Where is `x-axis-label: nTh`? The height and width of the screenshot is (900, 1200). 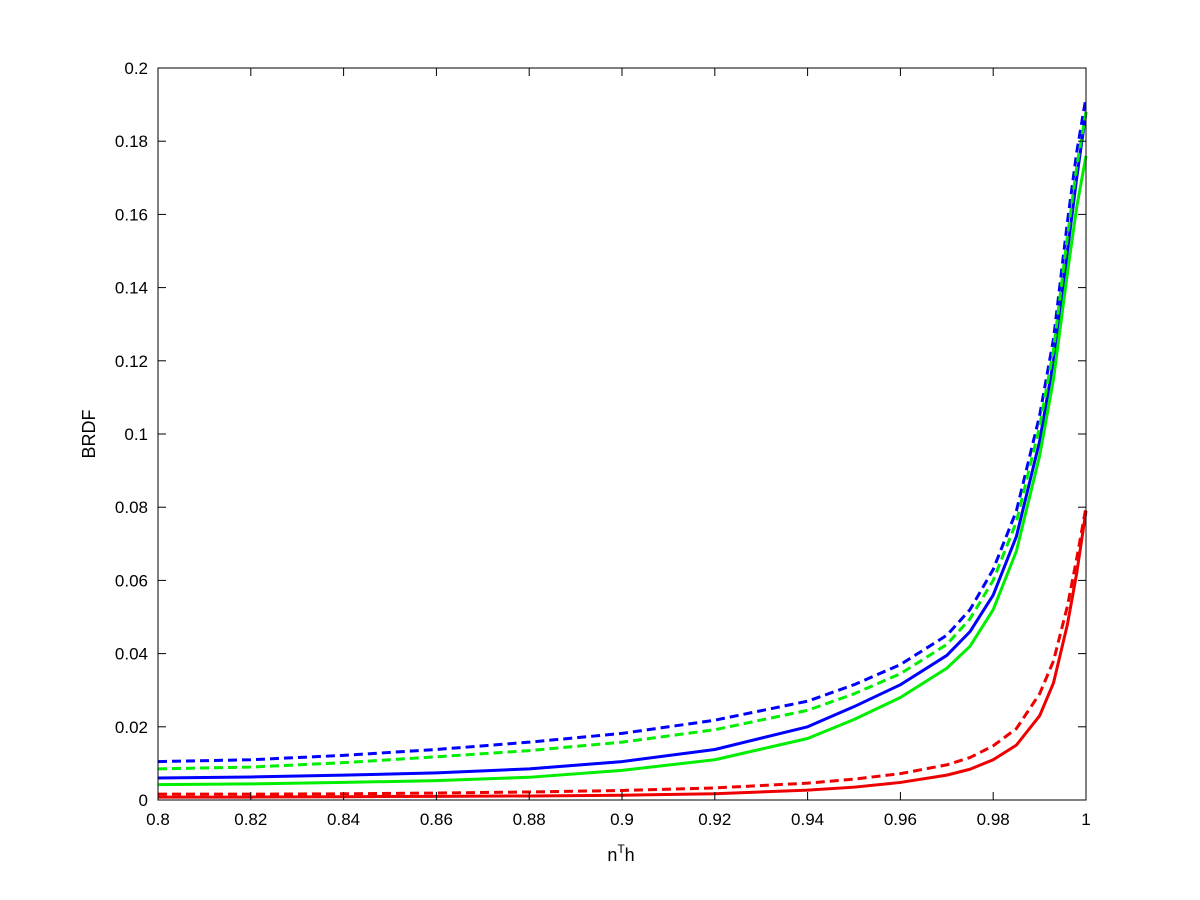 x-axis-label: nTh is located at coordinates (620, 853).